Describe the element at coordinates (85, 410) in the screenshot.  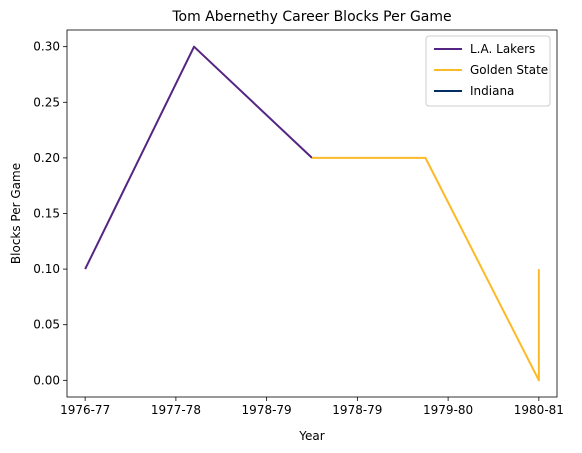
I see `x-tick-label: 1976-77` at that location.